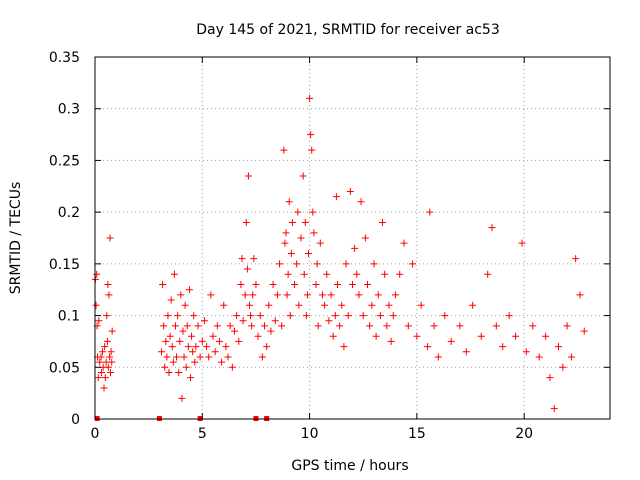  Describe the element at coordinates (64, 161) in the screenshot. I see `y-tick-label: 0.25` at that location.